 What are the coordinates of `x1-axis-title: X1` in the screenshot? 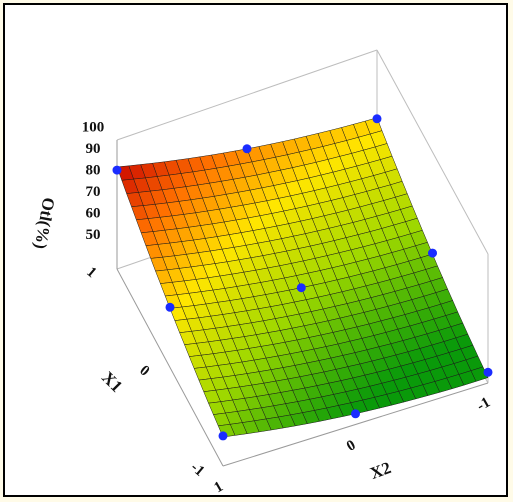 It's located at (112, 382).